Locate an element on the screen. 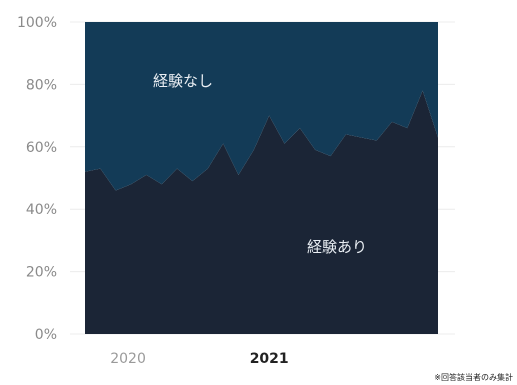 The width and height of the screenshot is (517, 385). x-tick-label: 2020 is located at coordinates (128, 359).